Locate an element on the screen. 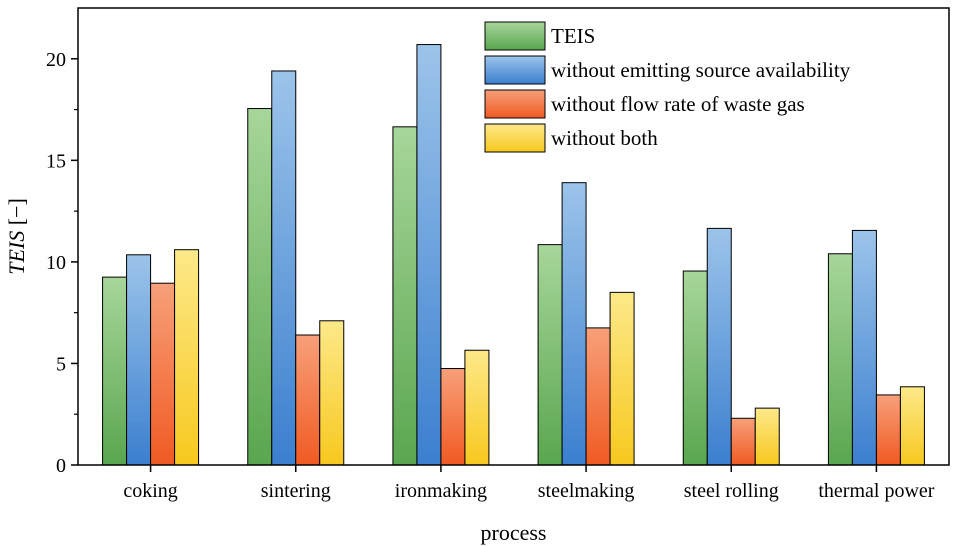 The width and height of the screenshot is (959, 547). y-axis-title: TEIS [−] is located at coordinates (16, 236).